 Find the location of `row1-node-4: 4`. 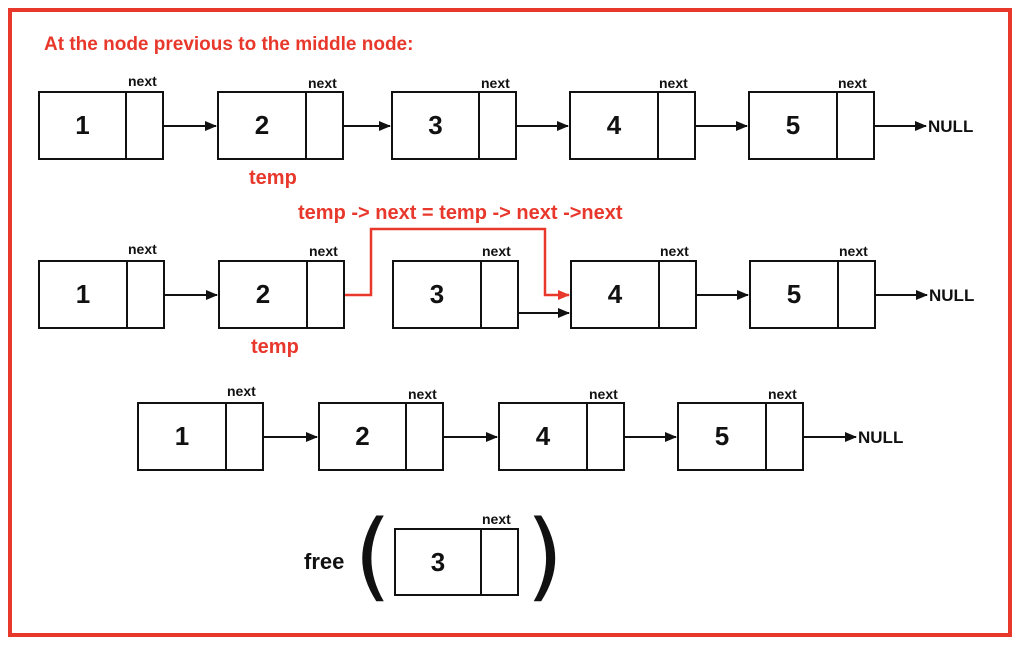

row1-node-4: 4 is located at coordinates (632, 125).